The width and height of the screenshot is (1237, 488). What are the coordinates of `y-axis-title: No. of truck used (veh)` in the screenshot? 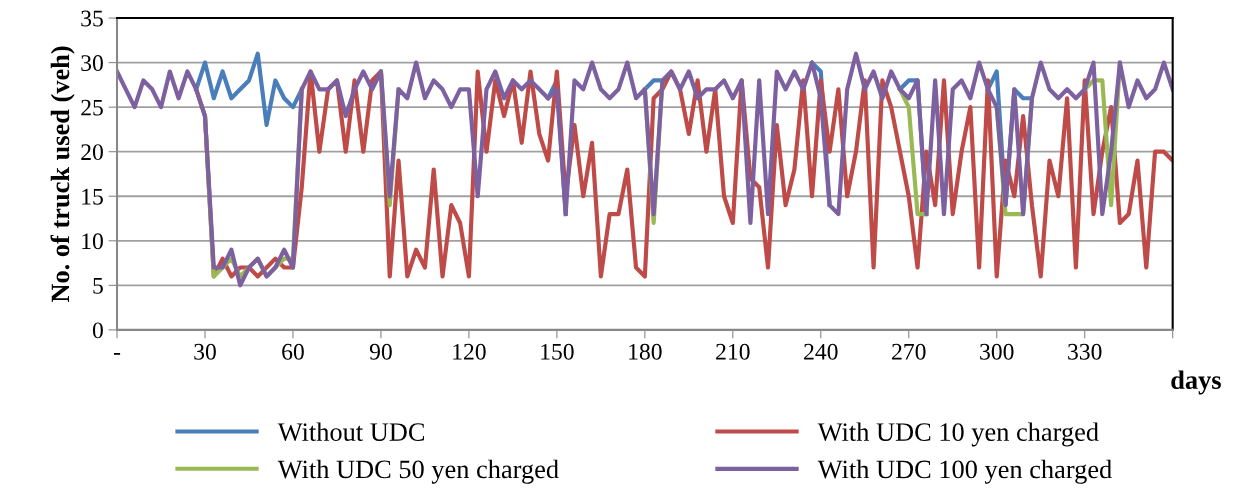 It's located at (62, 174).